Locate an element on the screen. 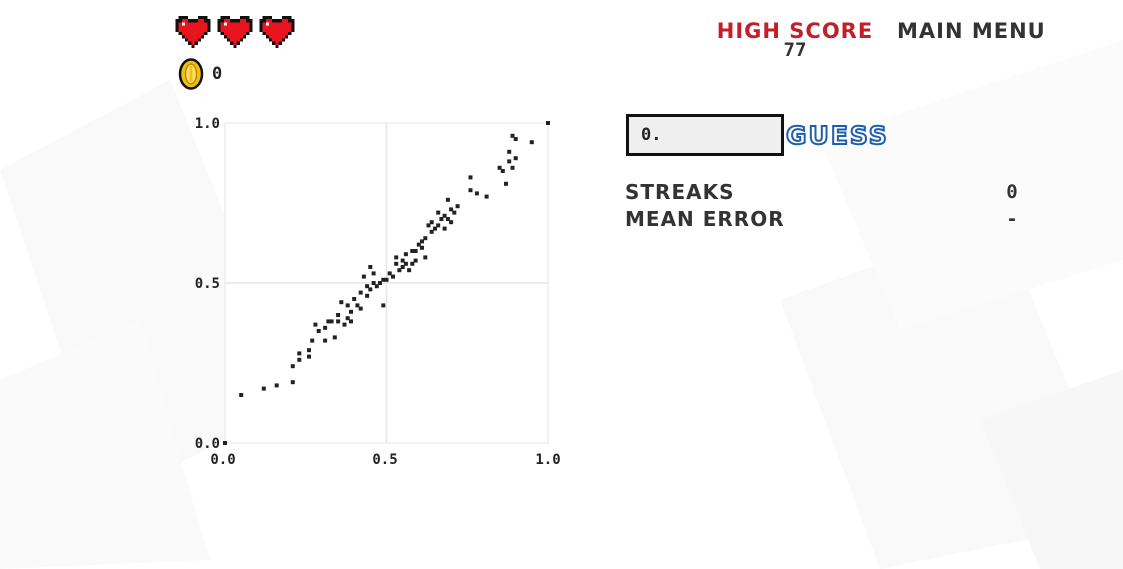 This screenshot has width=1123, height=569. mean-error-label: MEAN ERROR is located at coordinates (705, 219).